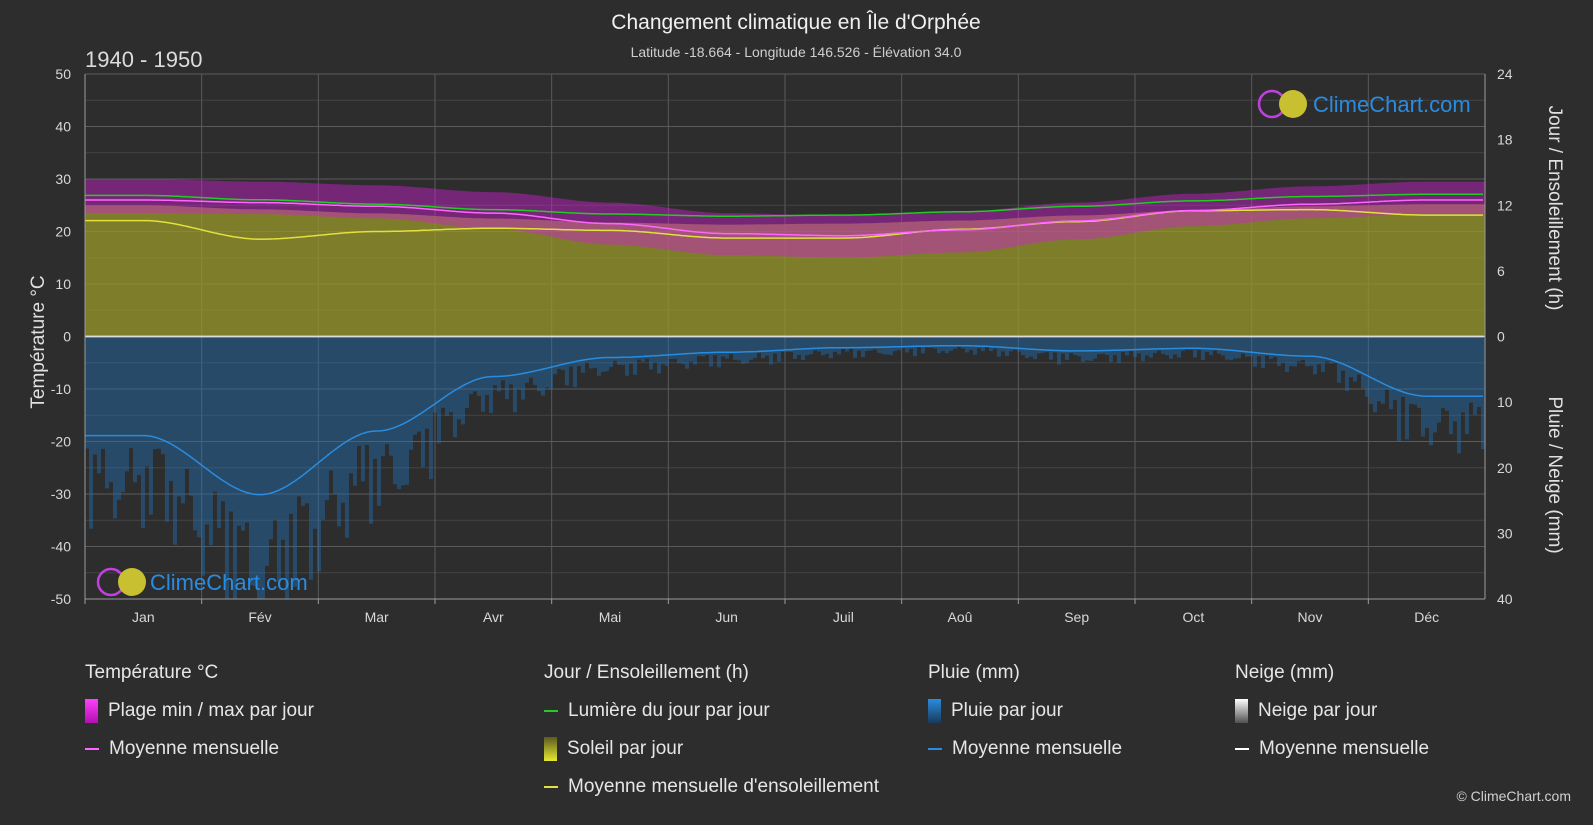 The height and width of the screenshot is (825, 1593). I want to click on legend-rain-title: Pluie (mm), so click(974, 672).